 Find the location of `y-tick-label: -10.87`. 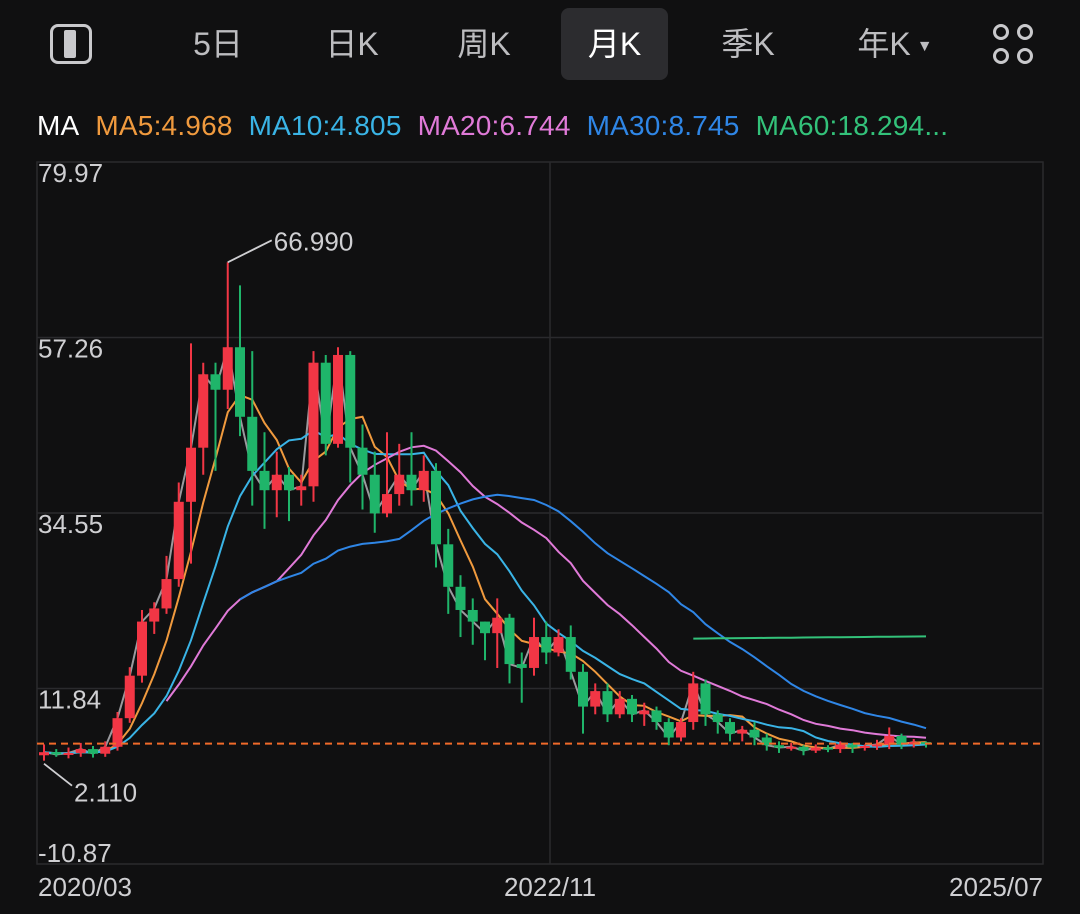

y-tick-label: -10.87 is located at coordinates (75, 853).